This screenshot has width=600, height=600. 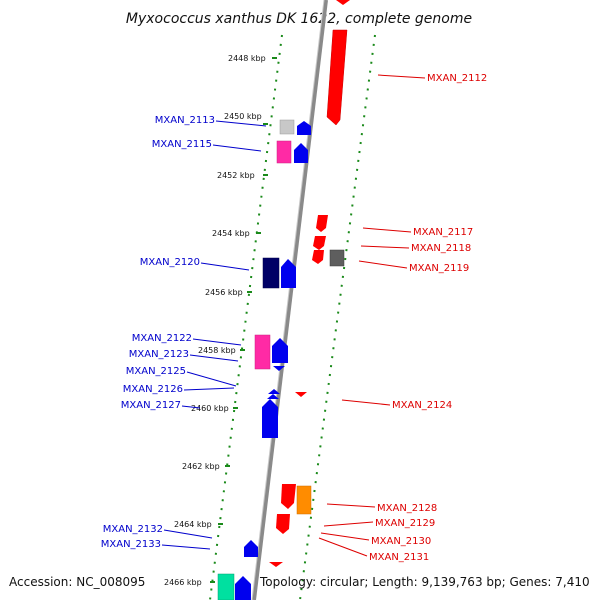 What do you see at coordinates (401, 541) in the screenshot?
I see `gene-label: MXAN_2130` at bounding box center [401, 541].